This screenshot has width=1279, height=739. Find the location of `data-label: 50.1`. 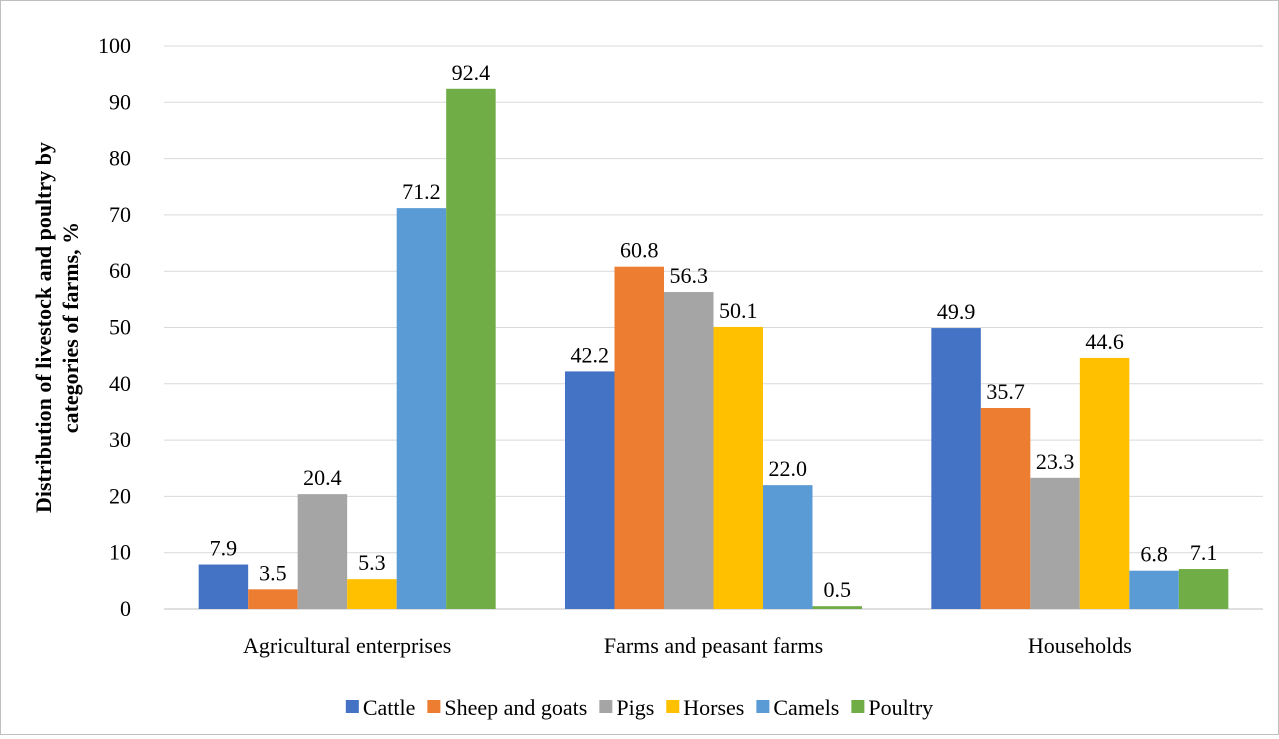

data-label: 50.1 is located at coordinates (738, 310).